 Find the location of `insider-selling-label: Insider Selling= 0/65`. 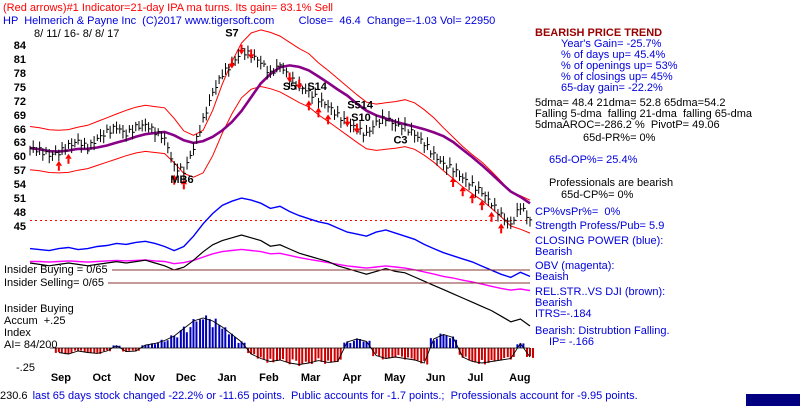

insider-selling-label: Insider Selling= 0/65 is located at coordinates (54, 283).